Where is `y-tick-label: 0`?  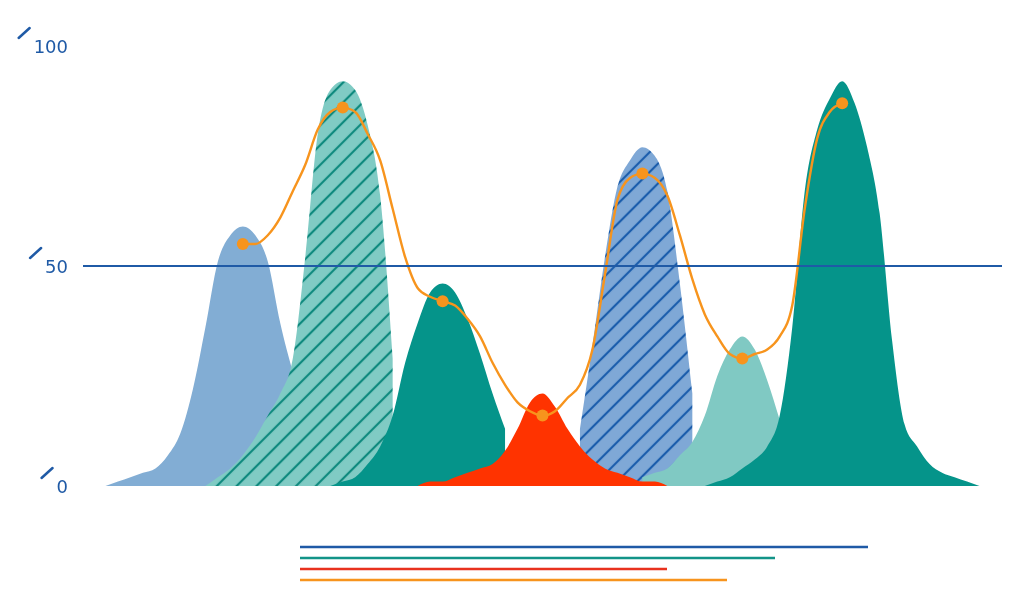
y-tick-label: 0 is located at coordinates (62, 486).